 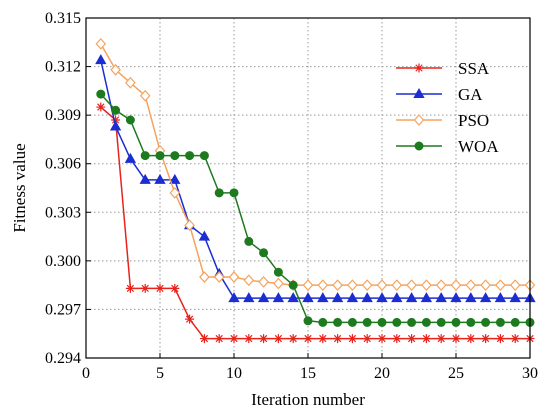 I want to click on x-tick-label: 25, so click(x=456, y=373).